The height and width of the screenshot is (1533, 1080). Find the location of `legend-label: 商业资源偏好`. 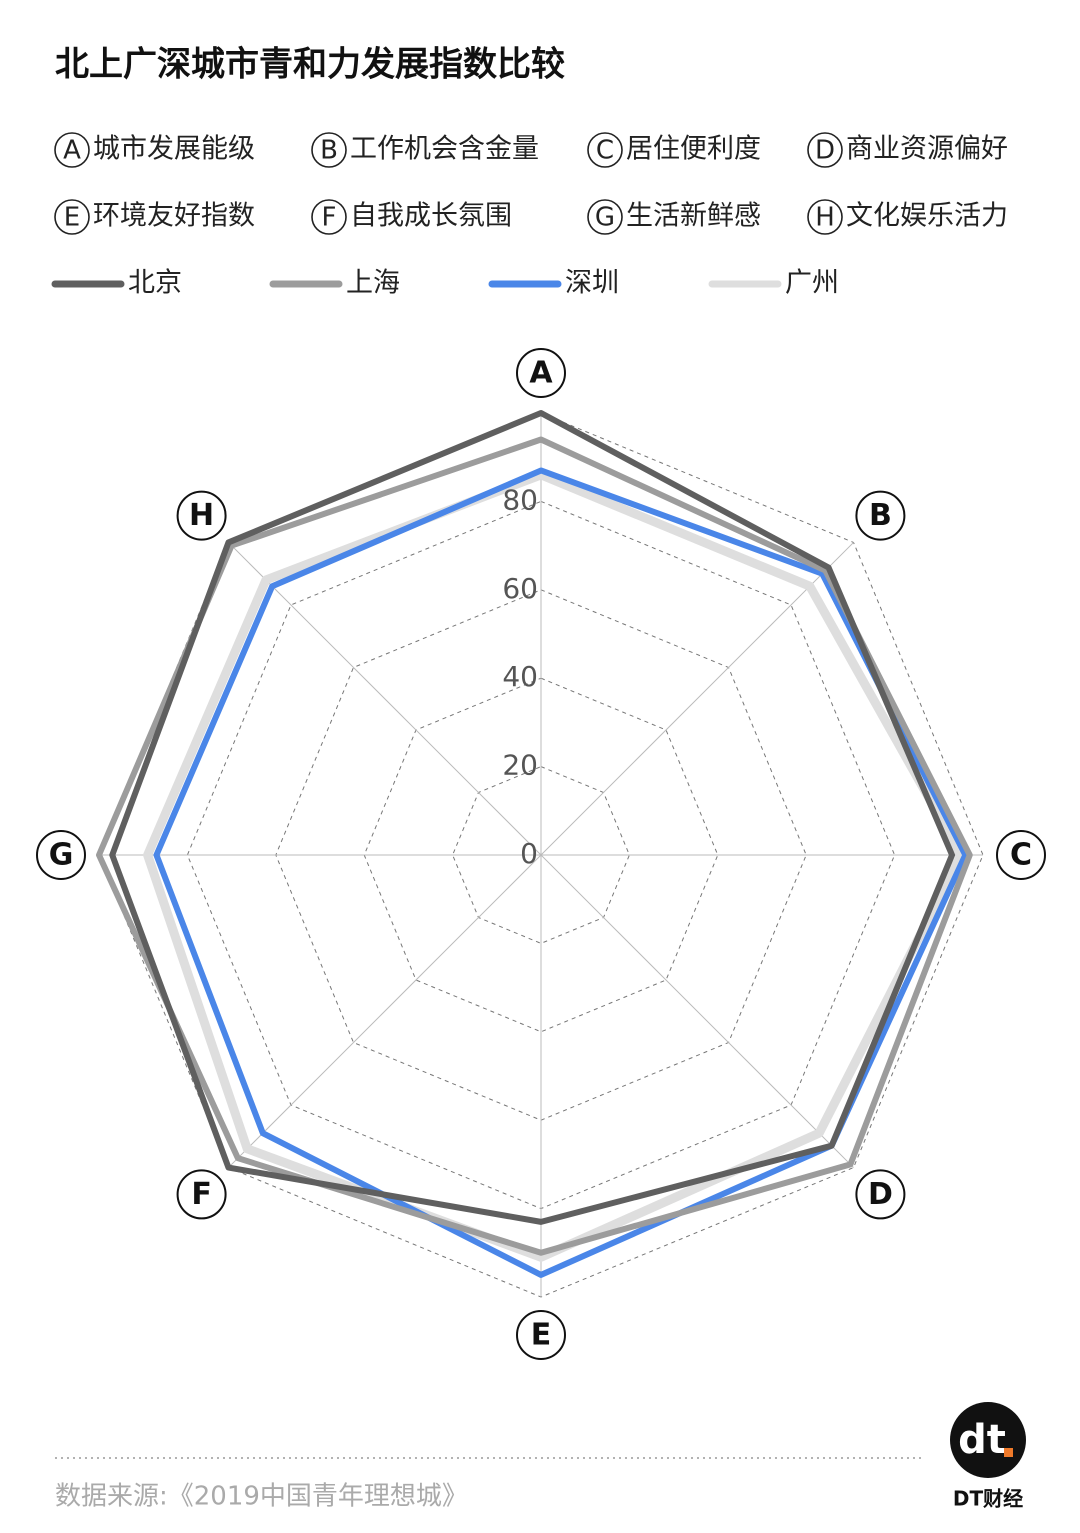

legend-label: 商业资源偏好 is located at coordinates (927, 149).